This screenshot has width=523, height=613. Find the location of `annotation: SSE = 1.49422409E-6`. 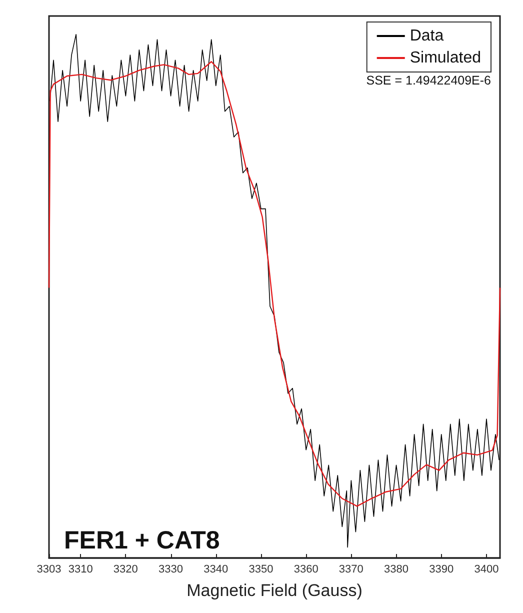

annotation: SSE = 1.49422409E-6 is located at coordinates (429, 81).